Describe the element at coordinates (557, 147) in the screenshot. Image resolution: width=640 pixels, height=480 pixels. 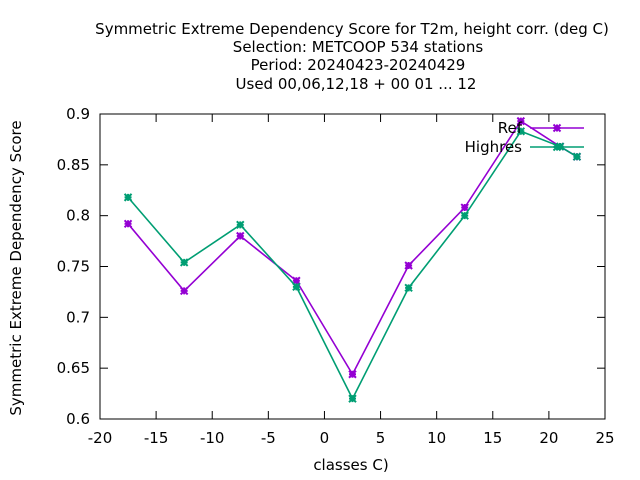
I see `legend-marker-highres` at that location.